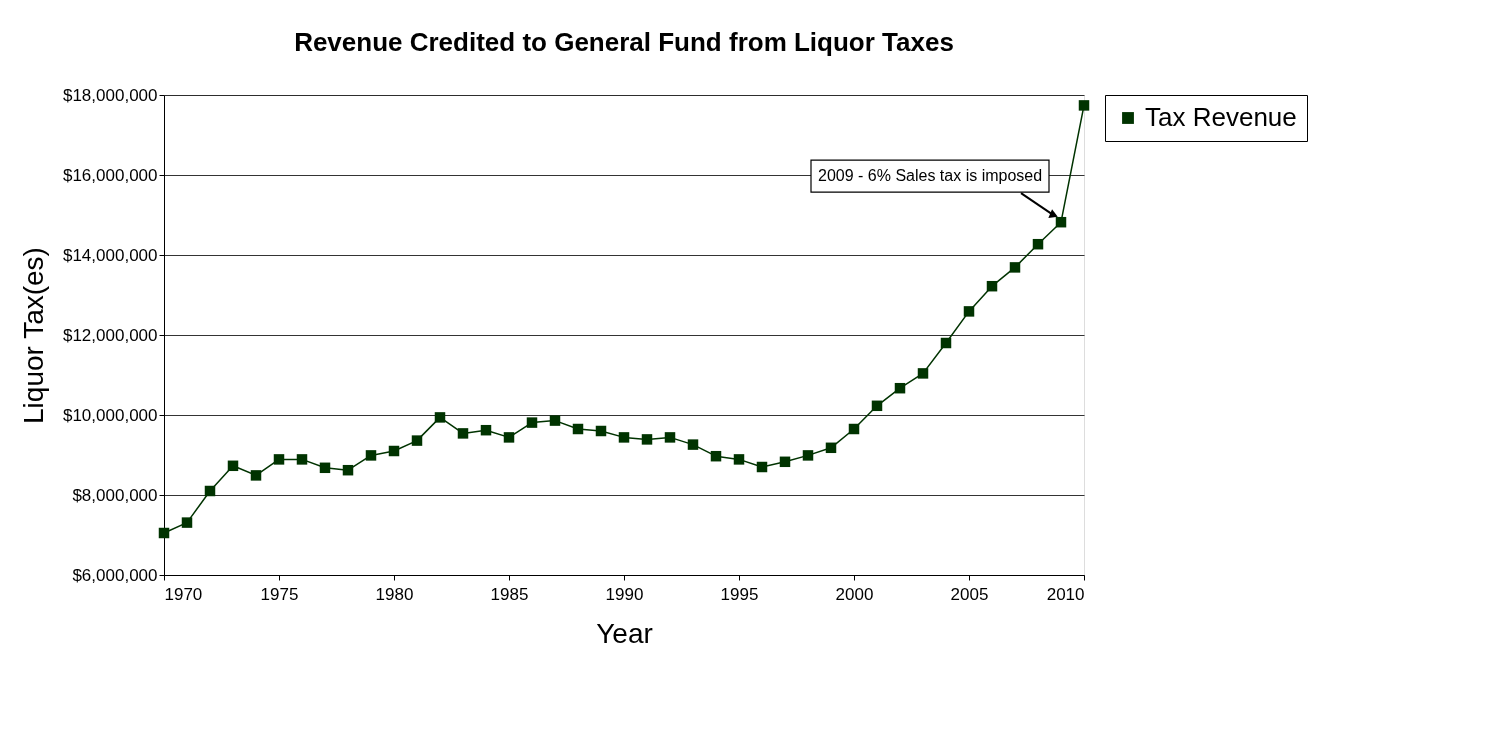 The image size is (1496, 729). I want to click on x-axis-title: Year, so click(624, 633).